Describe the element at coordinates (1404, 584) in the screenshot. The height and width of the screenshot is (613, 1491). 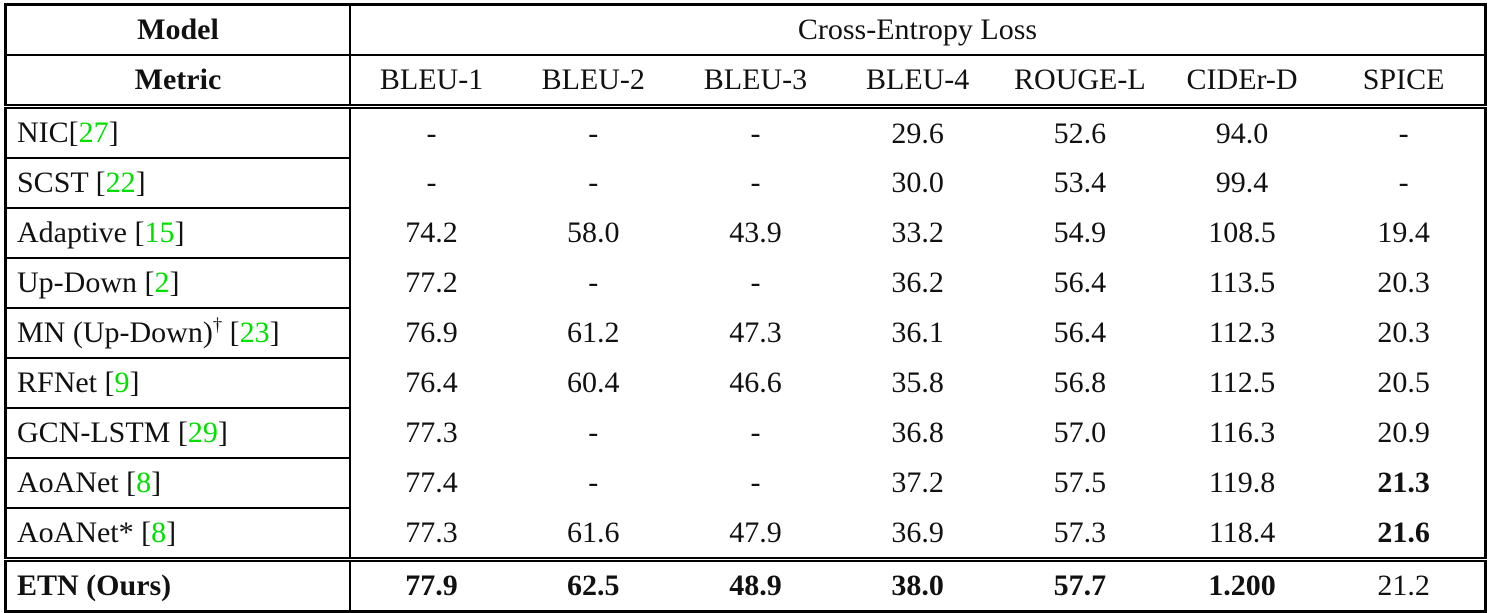
I see `value-cell: 21.2` at that location.